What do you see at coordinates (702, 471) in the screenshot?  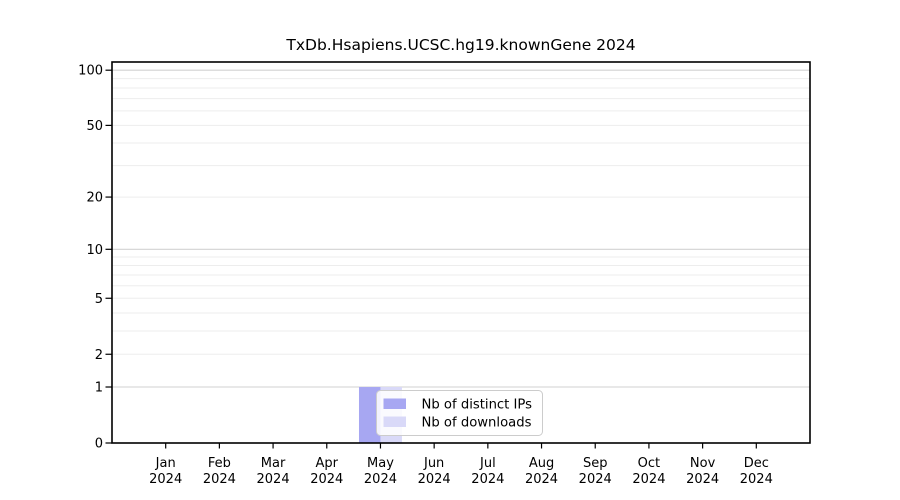 I see `x-tick-label: Nov 2024` at bounding box center [702, 471].